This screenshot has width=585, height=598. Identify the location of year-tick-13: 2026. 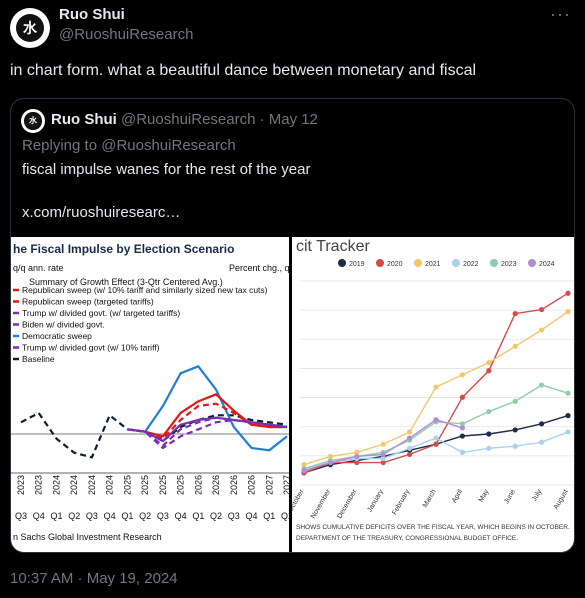
(252, 485).